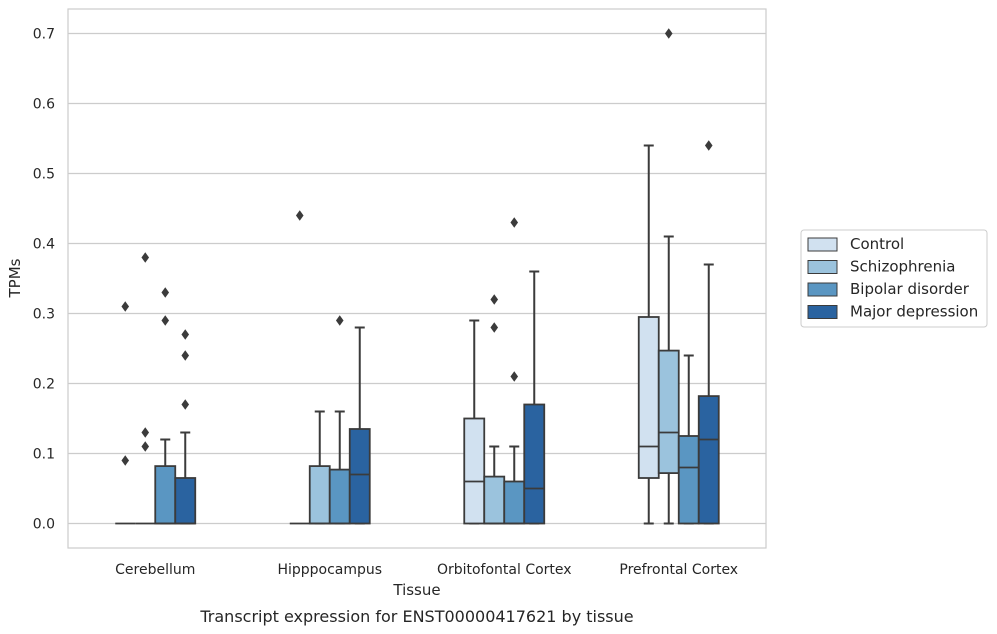  What do you see at coordinates (504, 570) in the screenshot?
I see `x-tick-label: Orbitofontal Cortex` at bounding box center [504, 570].